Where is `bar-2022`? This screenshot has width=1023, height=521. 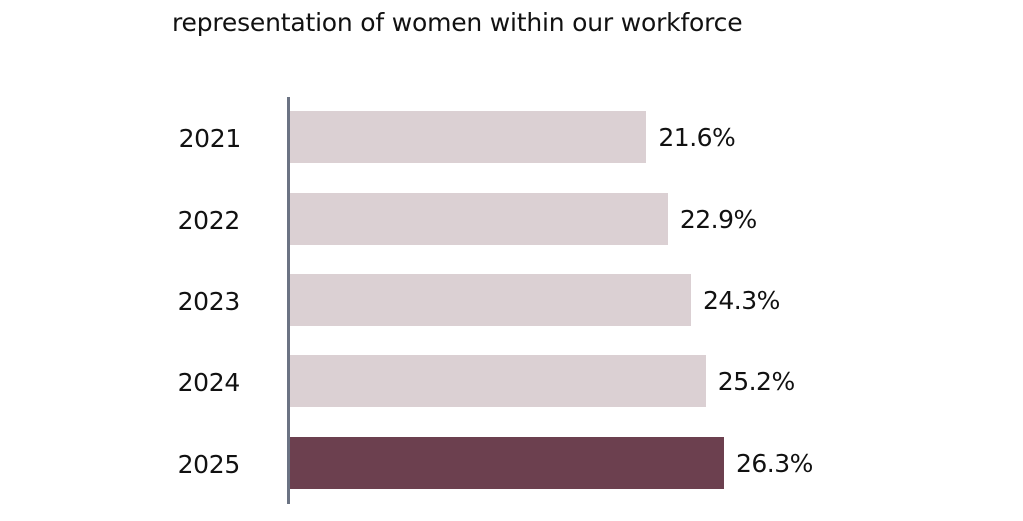 bar-2022 is located at coordinates (479, 219).